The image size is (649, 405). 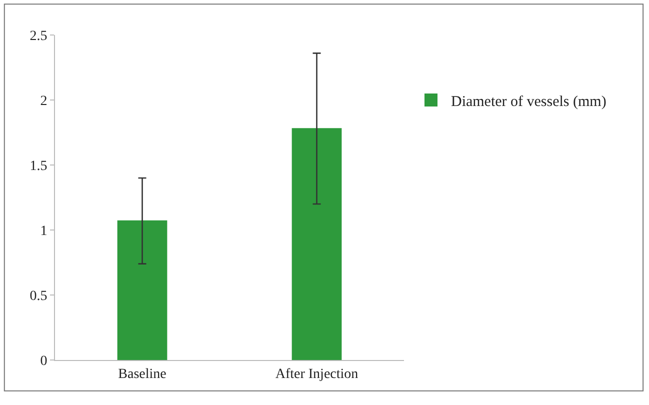 I want to click on y-tick-label: 2, so click(x=44, y=101).